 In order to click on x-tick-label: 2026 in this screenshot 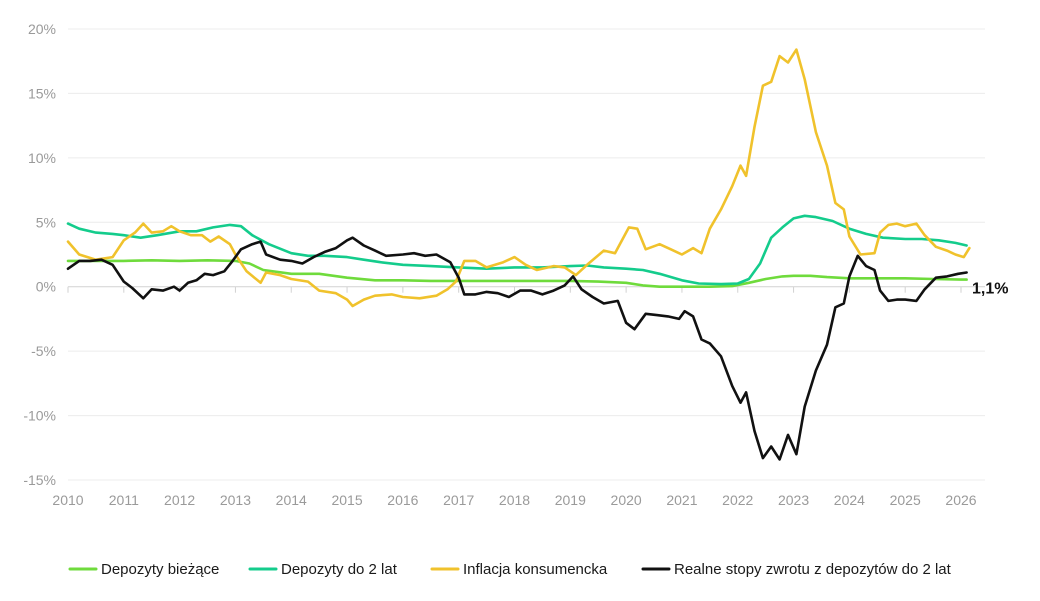, I will do `click(960, 500)`.